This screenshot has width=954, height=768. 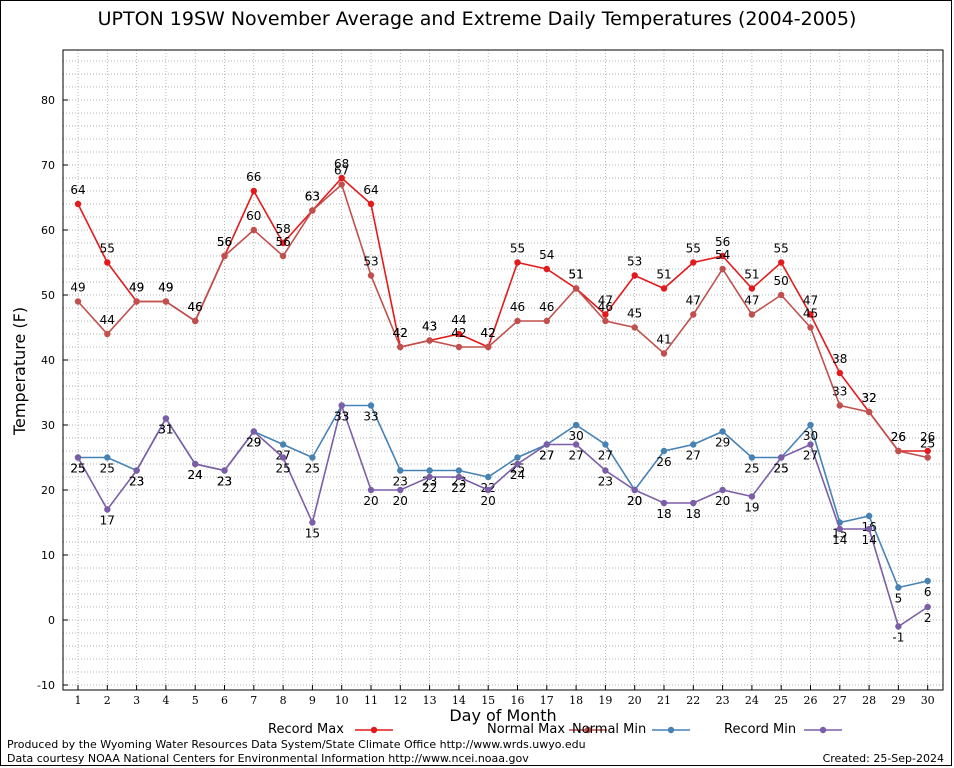 I want to click on data-label: 22, so click(x=458, y=488).